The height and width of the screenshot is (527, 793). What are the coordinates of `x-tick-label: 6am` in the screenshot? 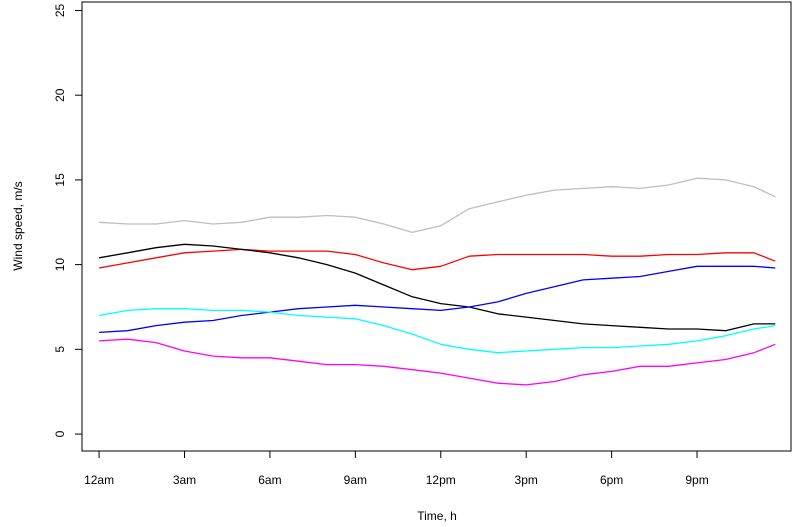 It's located at (269, 480).